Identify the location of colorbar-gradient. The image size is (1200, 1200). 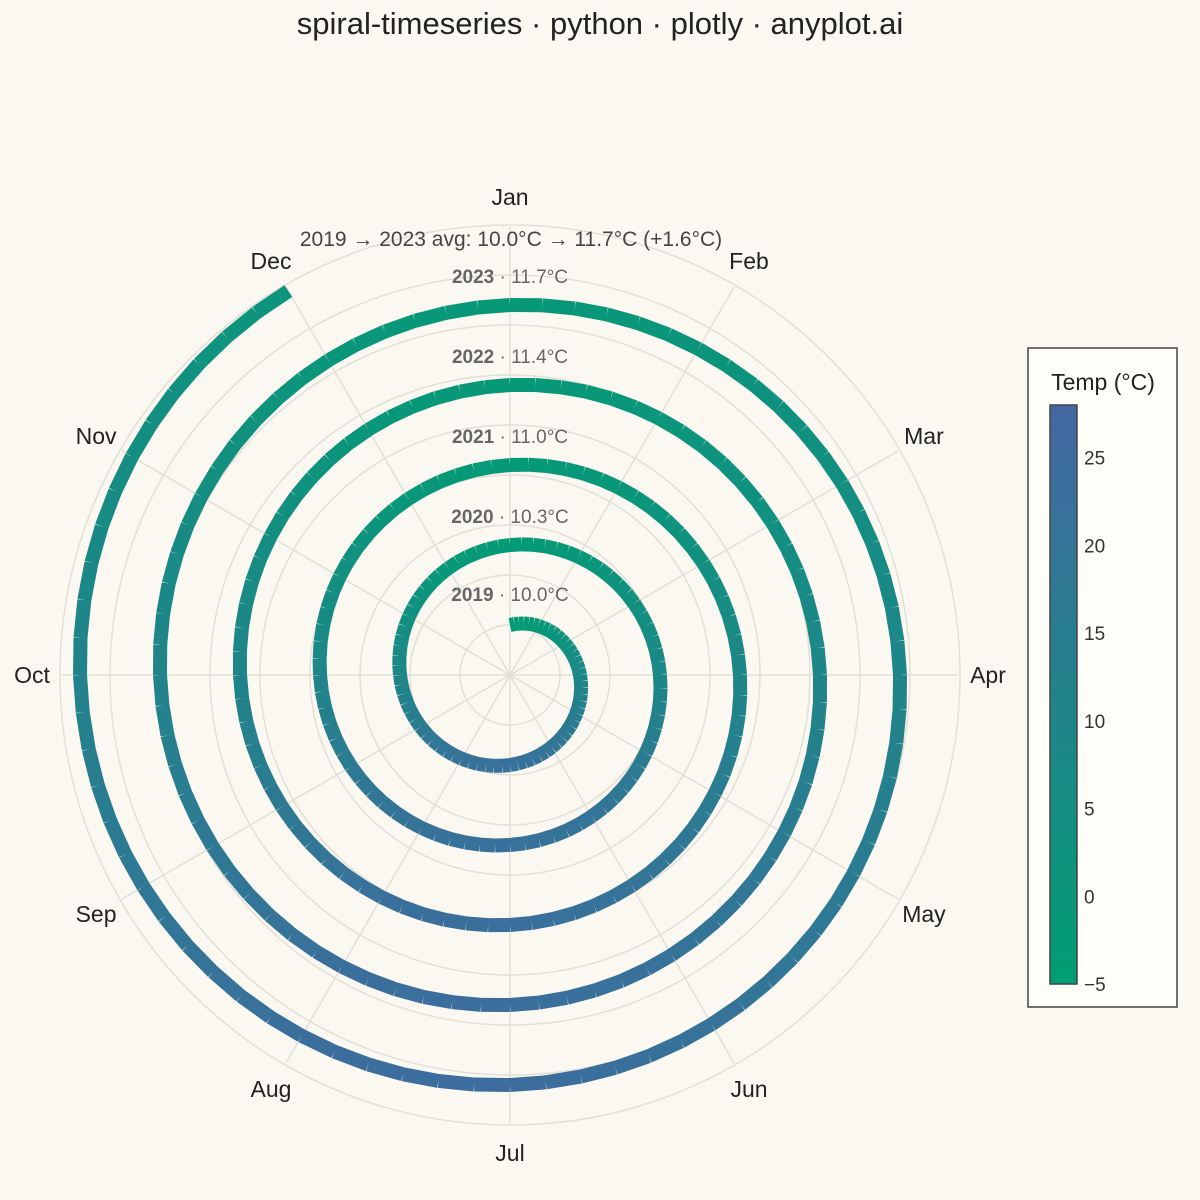
(1063, 694).